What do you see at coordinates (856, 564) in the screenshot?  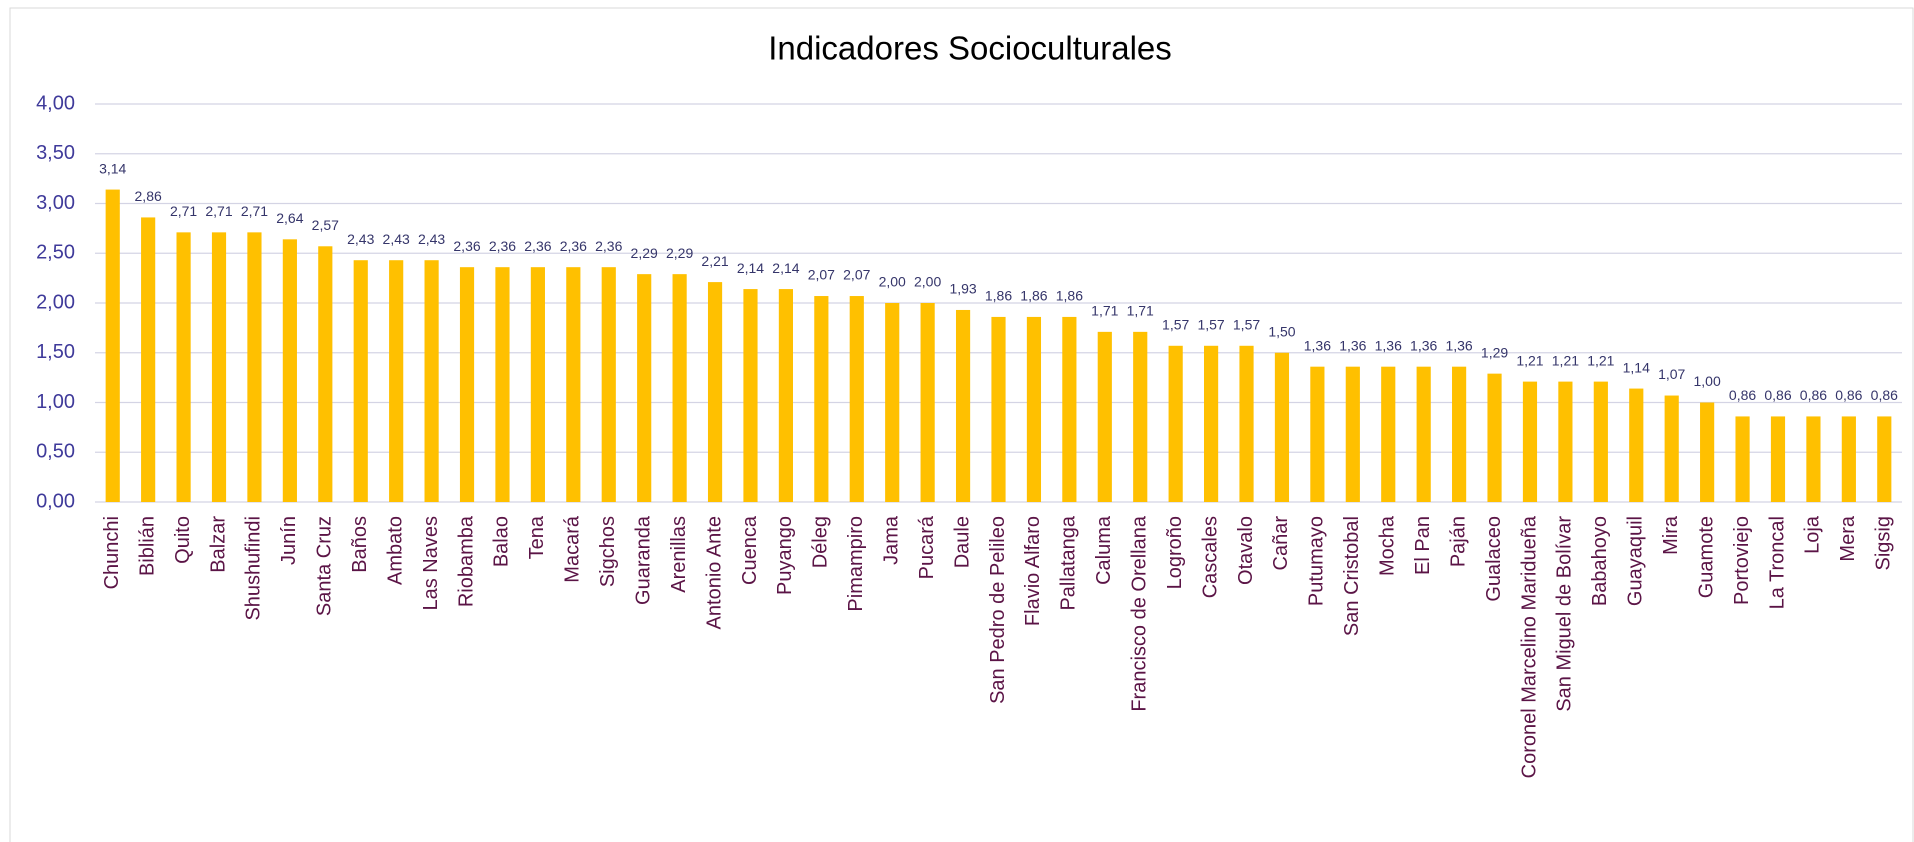 I see `x-tick-label: Pimampiro` at bounding box center [856, 564].